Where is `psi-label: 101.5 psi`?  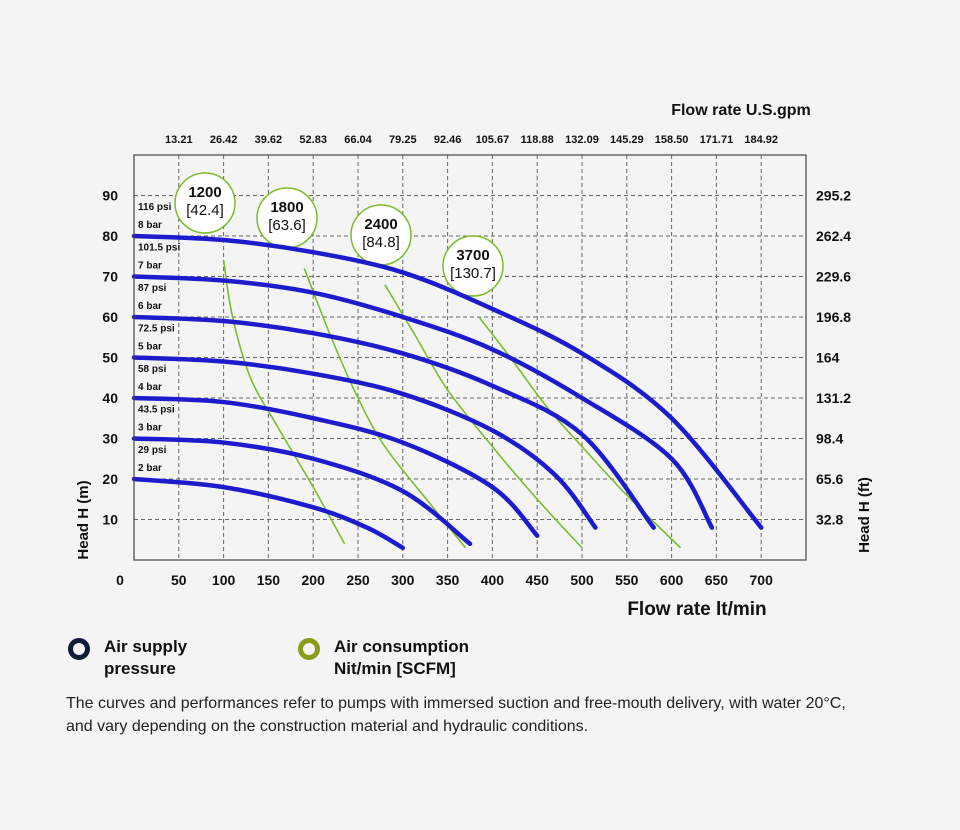 psi-label: 101.5 psi is located at coordinates (159, 248).